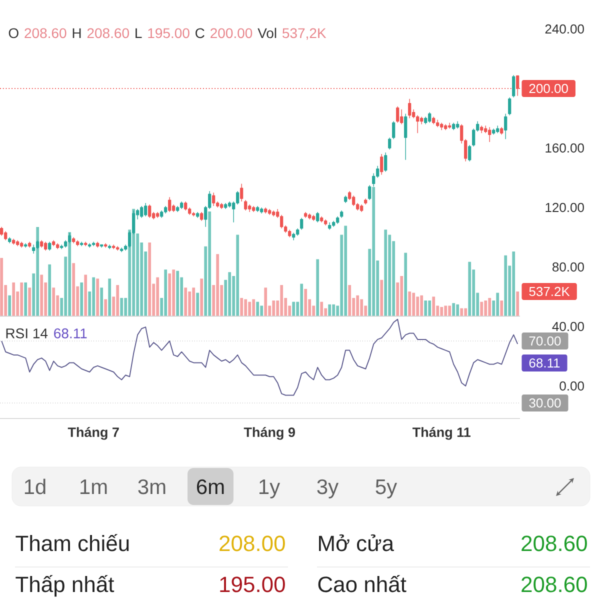 This screenshot has height=600, width=600. What do you see at coordinates (76, 33) in the screenshot?
I see `annotation: H` at bounding box center [76, 33].